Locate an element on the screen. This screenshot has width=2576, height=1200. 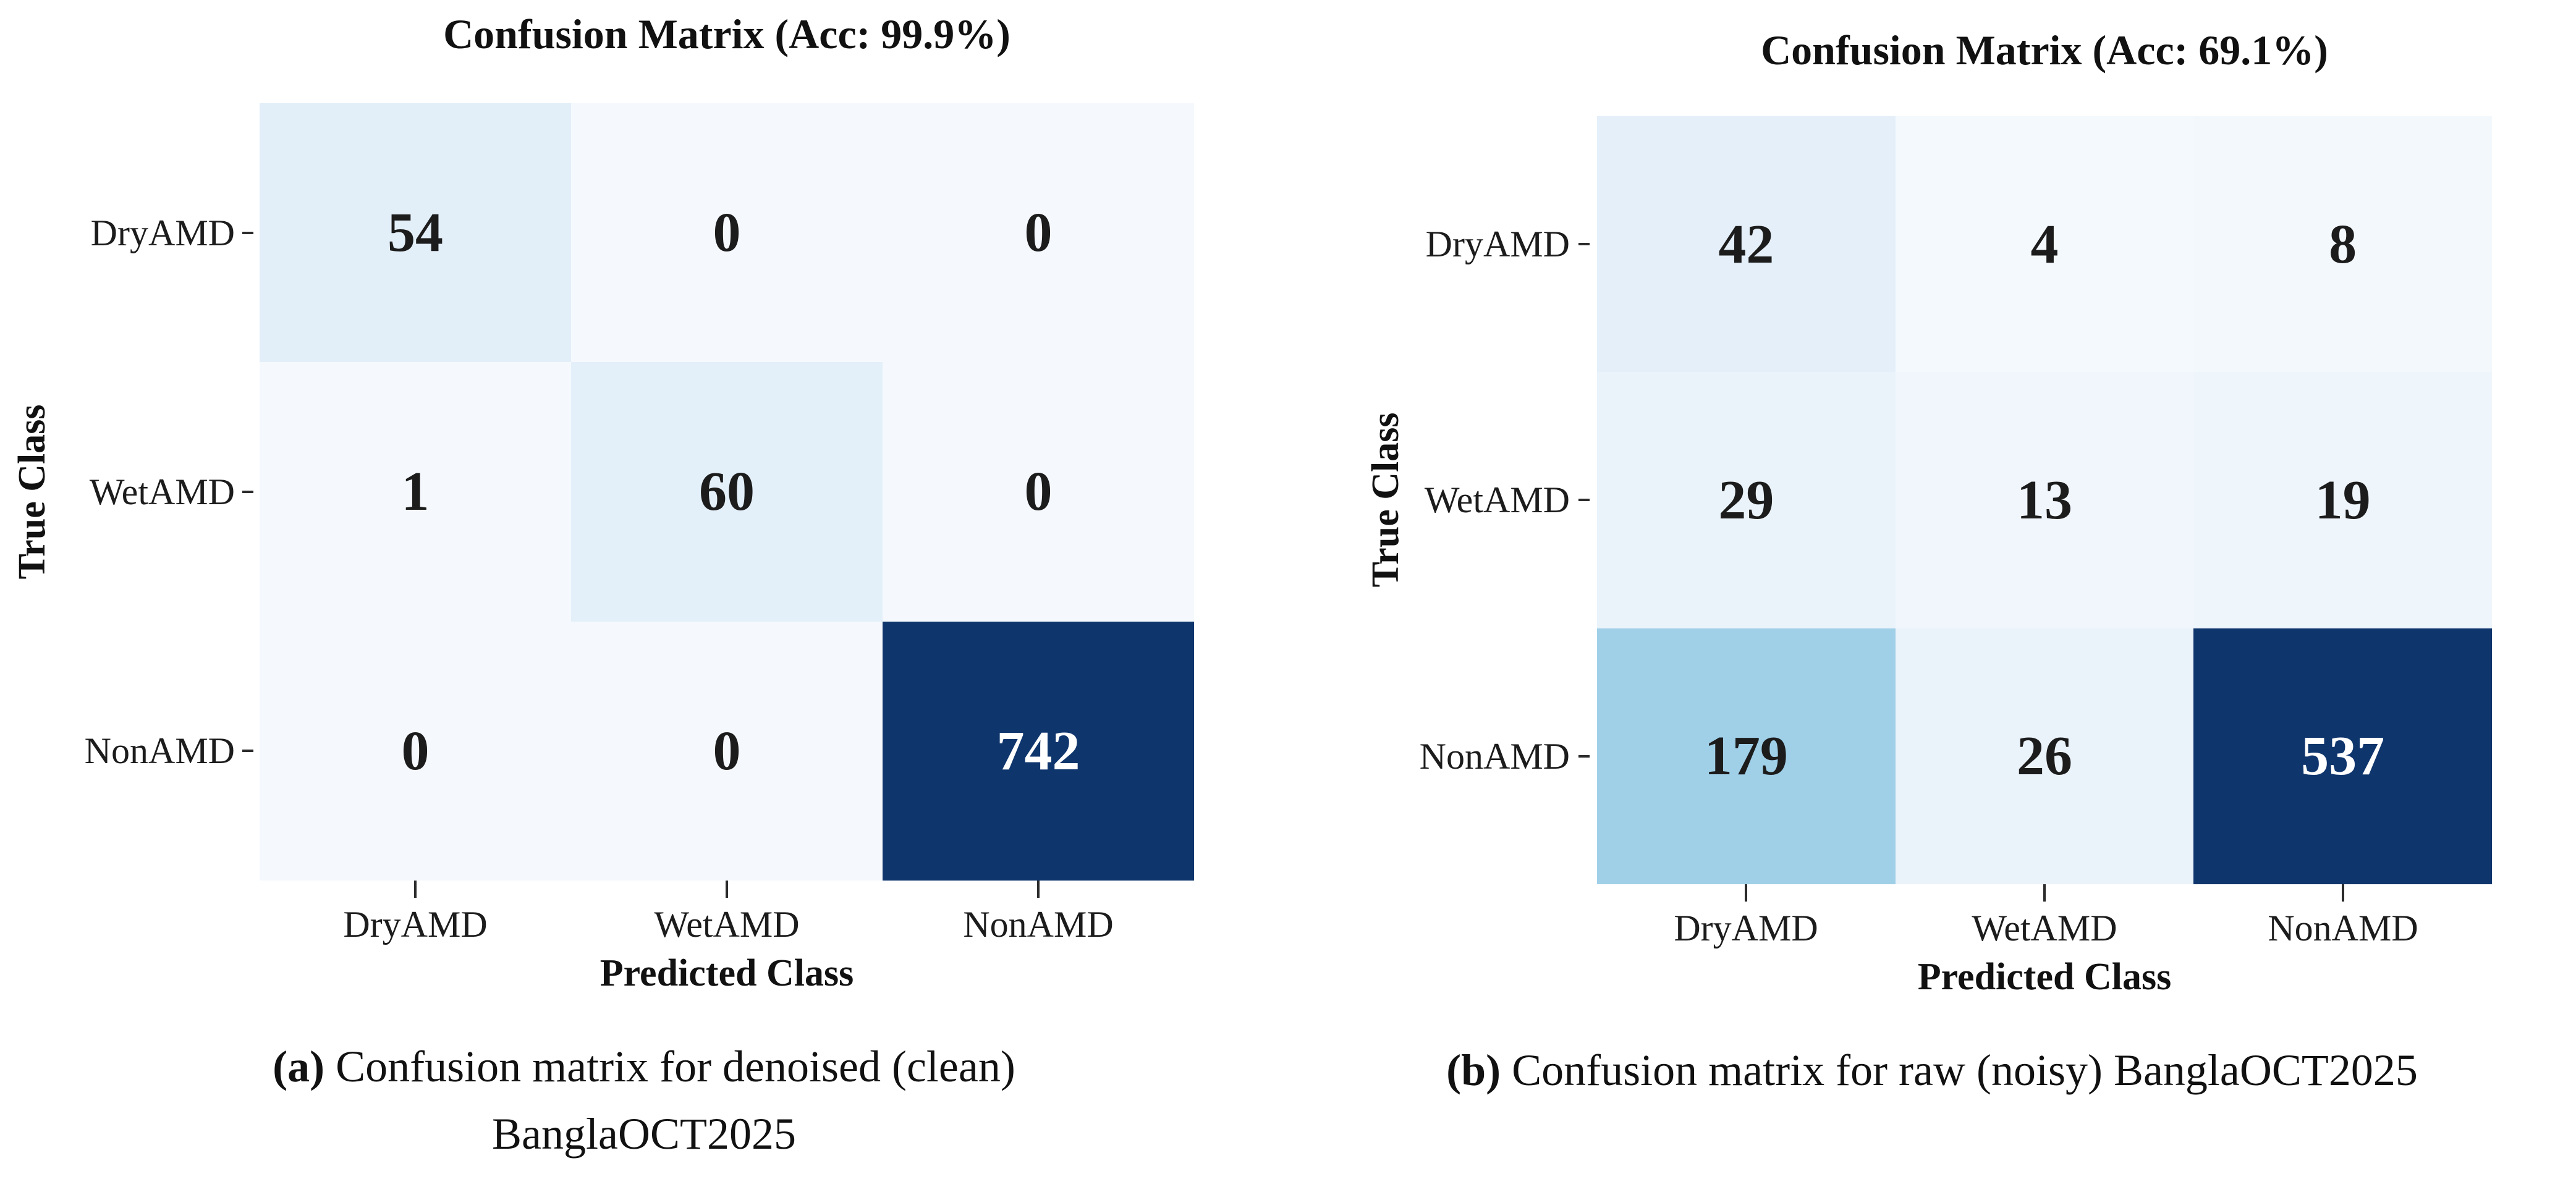
panel-a-x-axis-label: Predicted Class is located at coordinates (727, 973).